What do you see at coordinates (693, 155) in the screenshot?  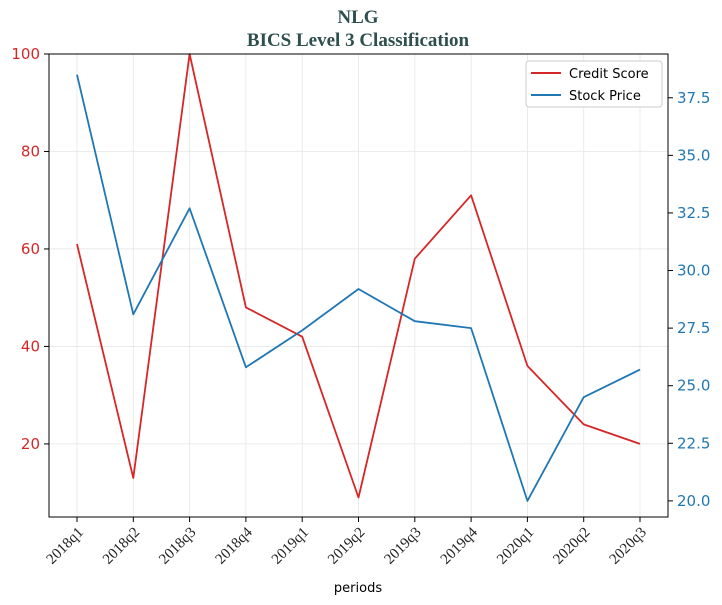 I see `right-y-tick-label: 35.0` at bounding box center [693, 155].